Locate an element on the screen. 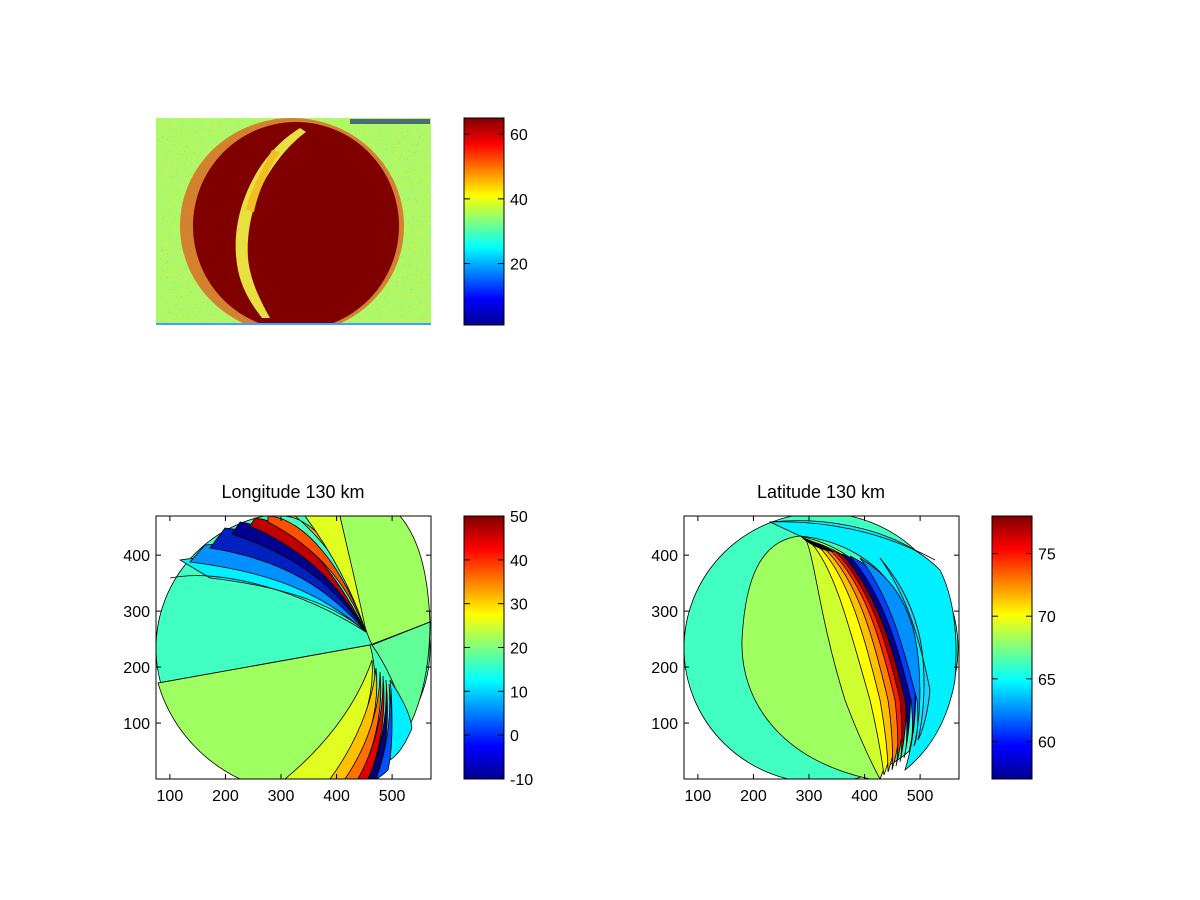  image-panel is located at coordinates (293, 221).